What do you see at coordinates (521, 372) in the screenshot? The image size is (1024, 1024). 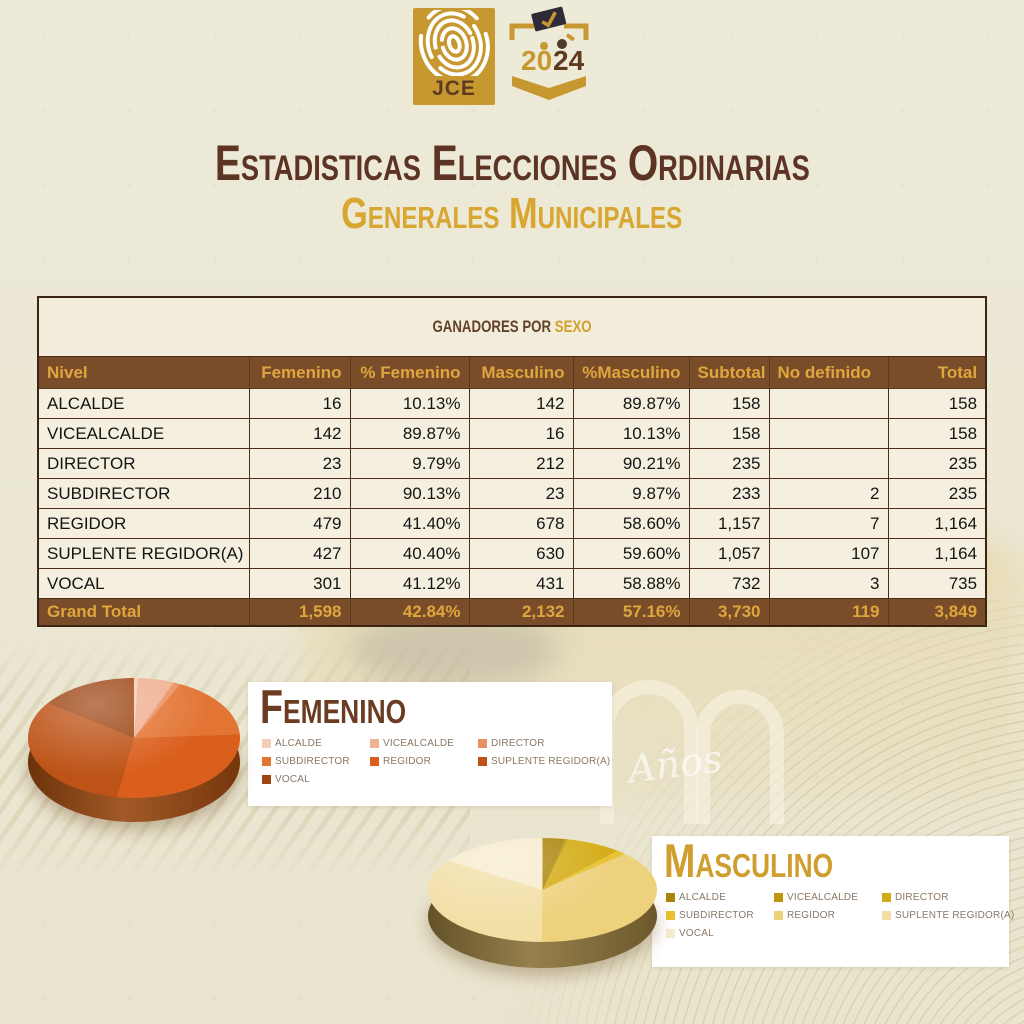 I see `column-header: Masculino` at bounding box center [521, 372].